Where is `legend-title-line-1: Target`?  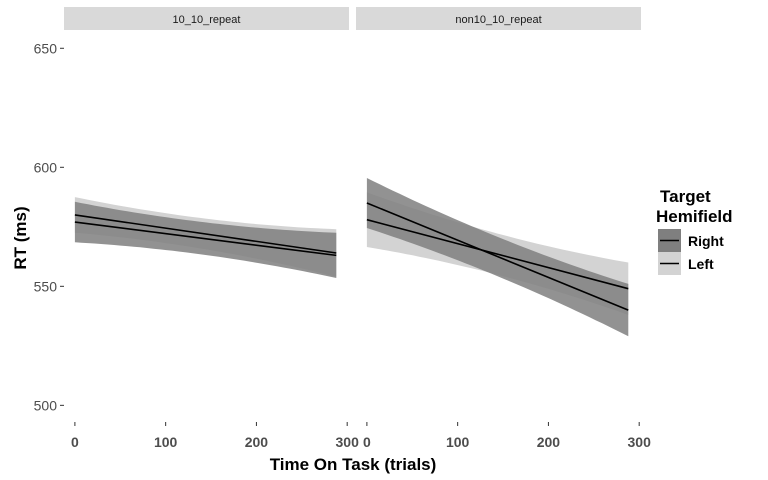
legend-title-line-1: Target is located at coordinates (685, 196).